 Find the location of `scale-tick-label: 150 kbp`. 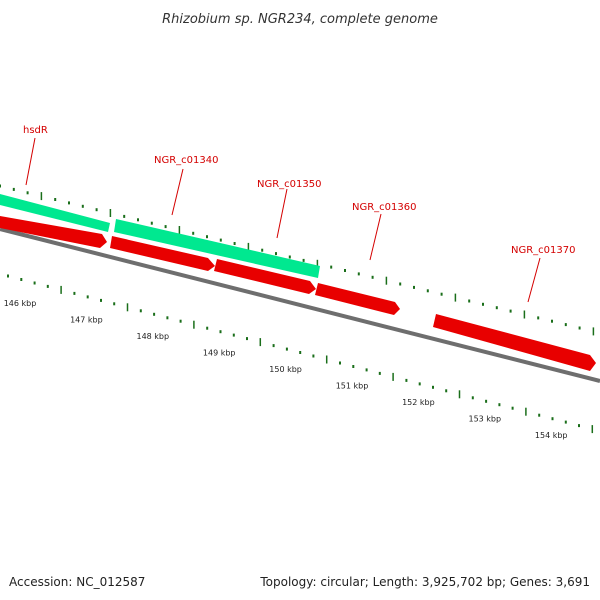

scale-tick-label: 150 kbp is located at coordinates (285, 369).